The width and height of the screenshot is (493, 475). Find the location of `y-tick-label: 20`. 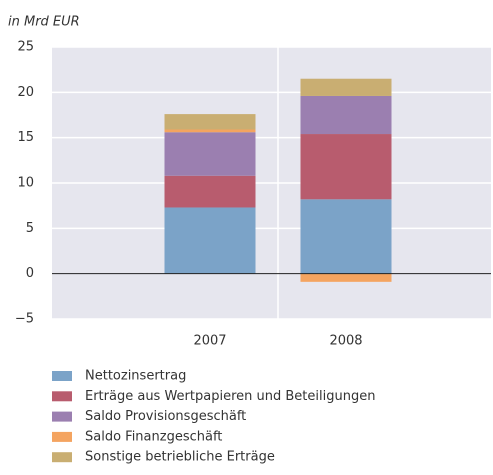

y-tick-label: 20 is located at coordinates (25, 92).